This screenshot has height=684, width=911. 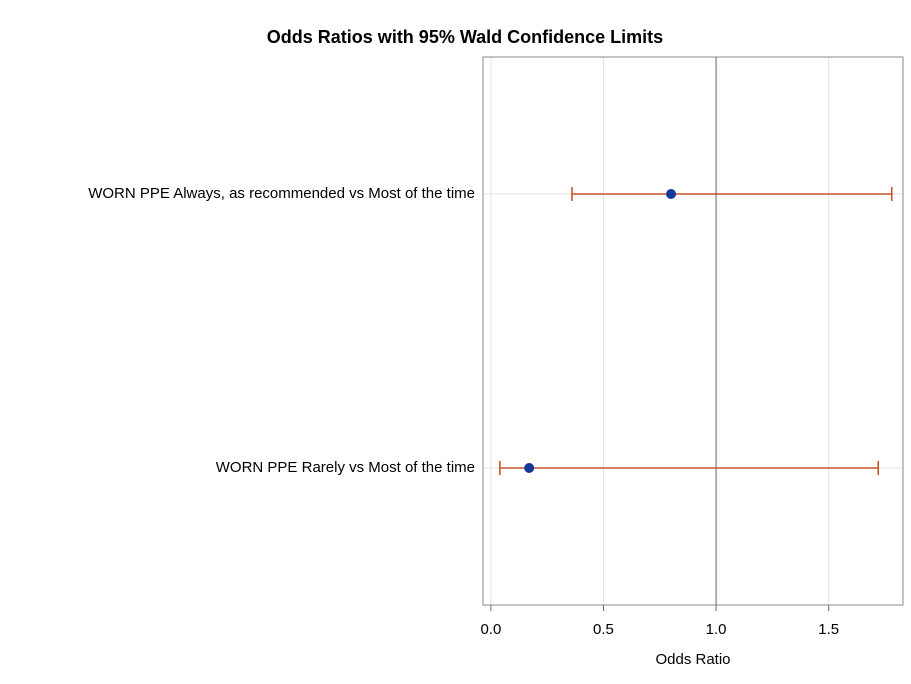 What do you see at coordinates (345, 467) in the screenshot?
I see `y-tick-label: WORN PPE Rarely vs Most of the time` at bounding box center [345, 467].